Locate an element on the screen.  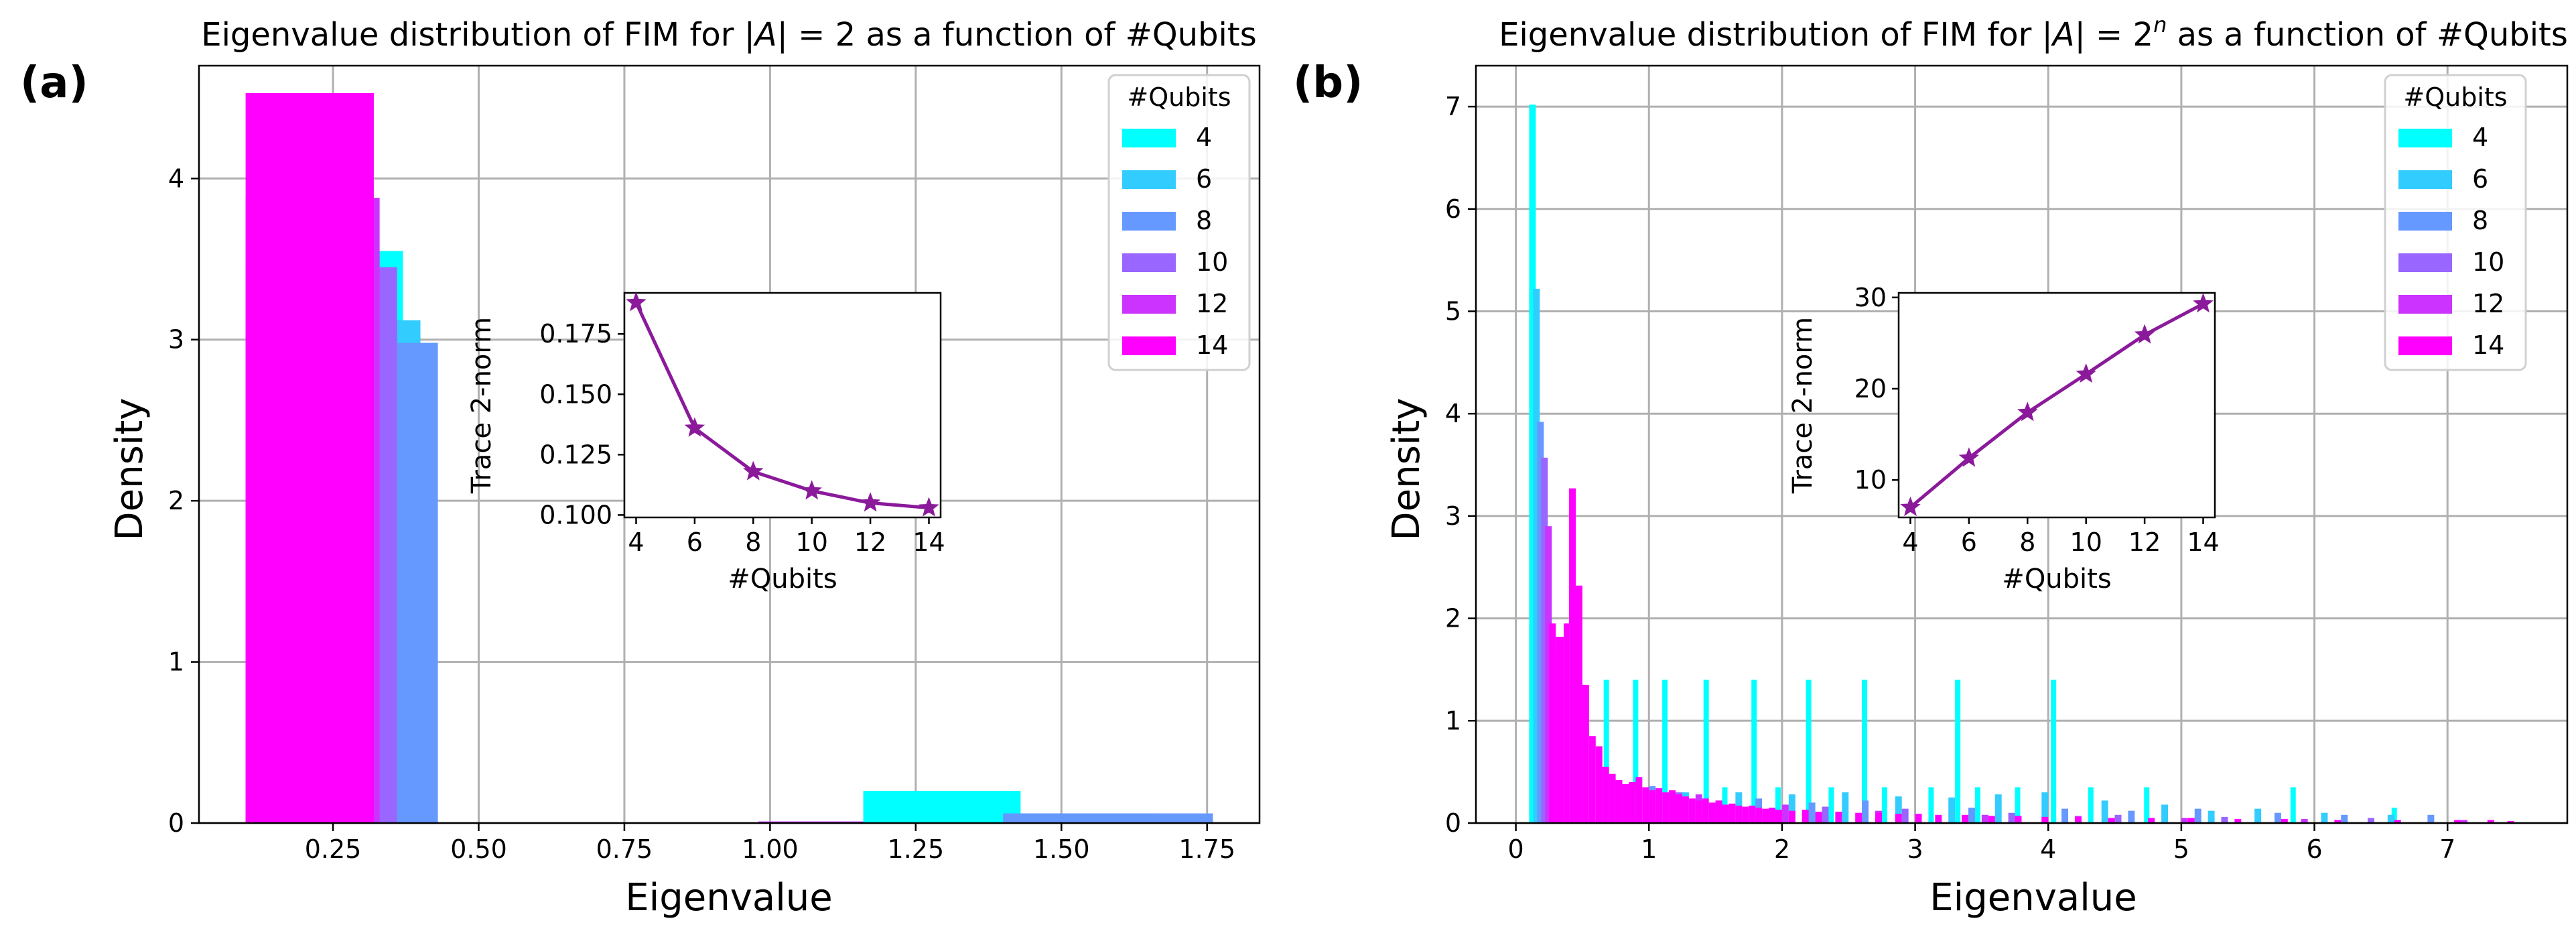
panel-b-ylabel: Density is located at coordinates (1406, 469).